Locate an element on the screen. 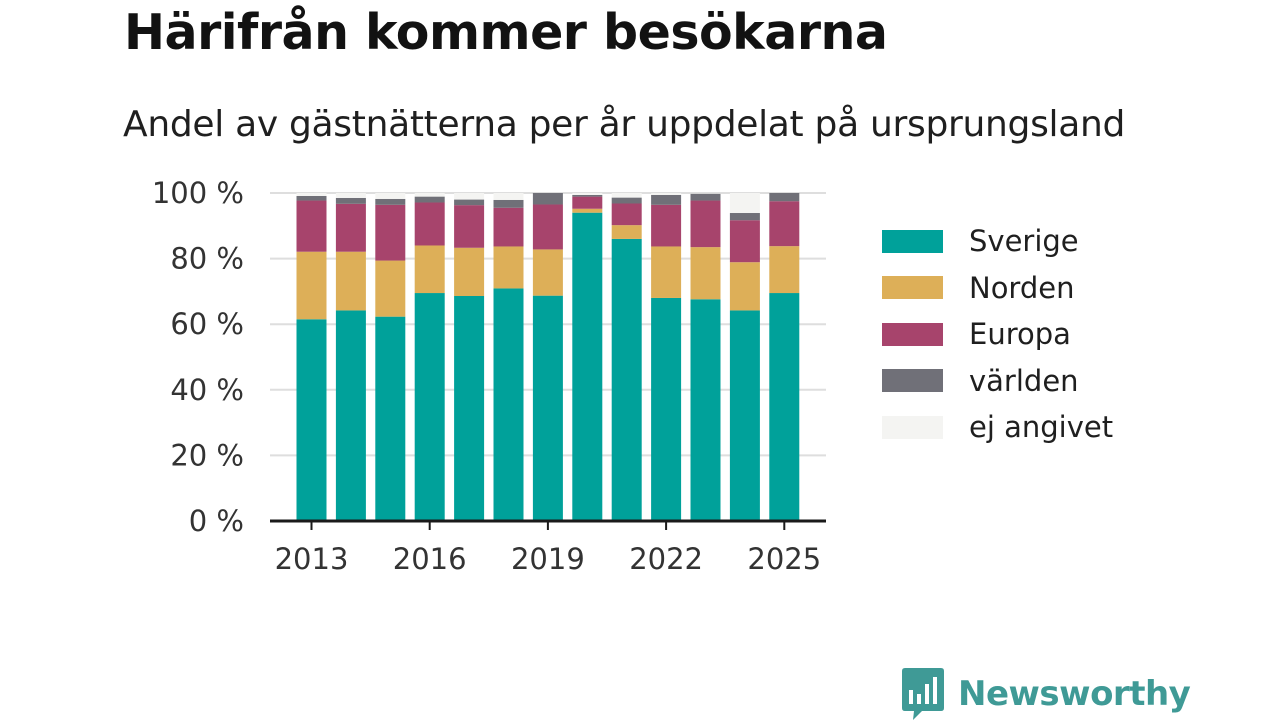 Image resolution: width=1280 pixels, height=720 pixels. chart-legend: Sverige Norden Europa världen ej angivet is located at coordinates (997, 334).